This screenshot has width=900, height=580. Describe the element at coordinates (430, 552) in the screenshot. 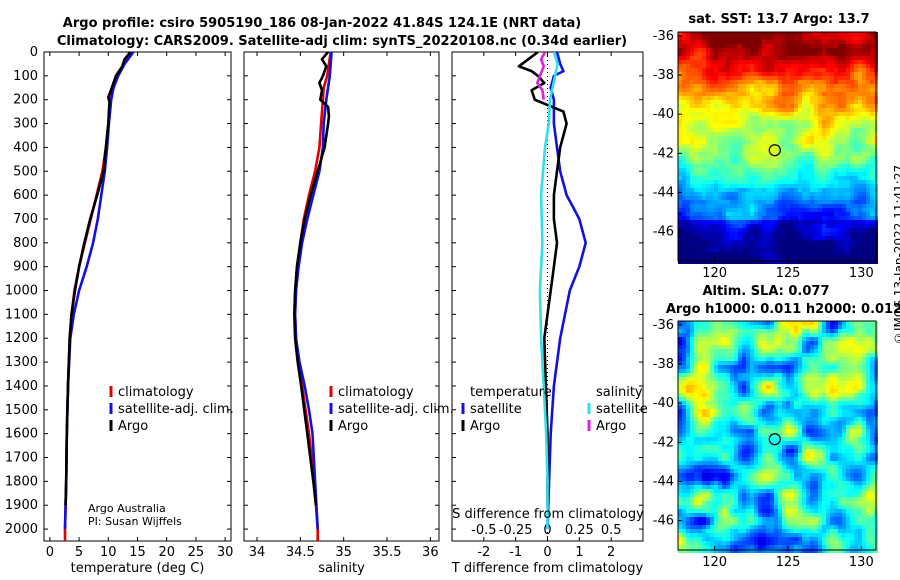

I see `x-tick-label: 36` at that location.